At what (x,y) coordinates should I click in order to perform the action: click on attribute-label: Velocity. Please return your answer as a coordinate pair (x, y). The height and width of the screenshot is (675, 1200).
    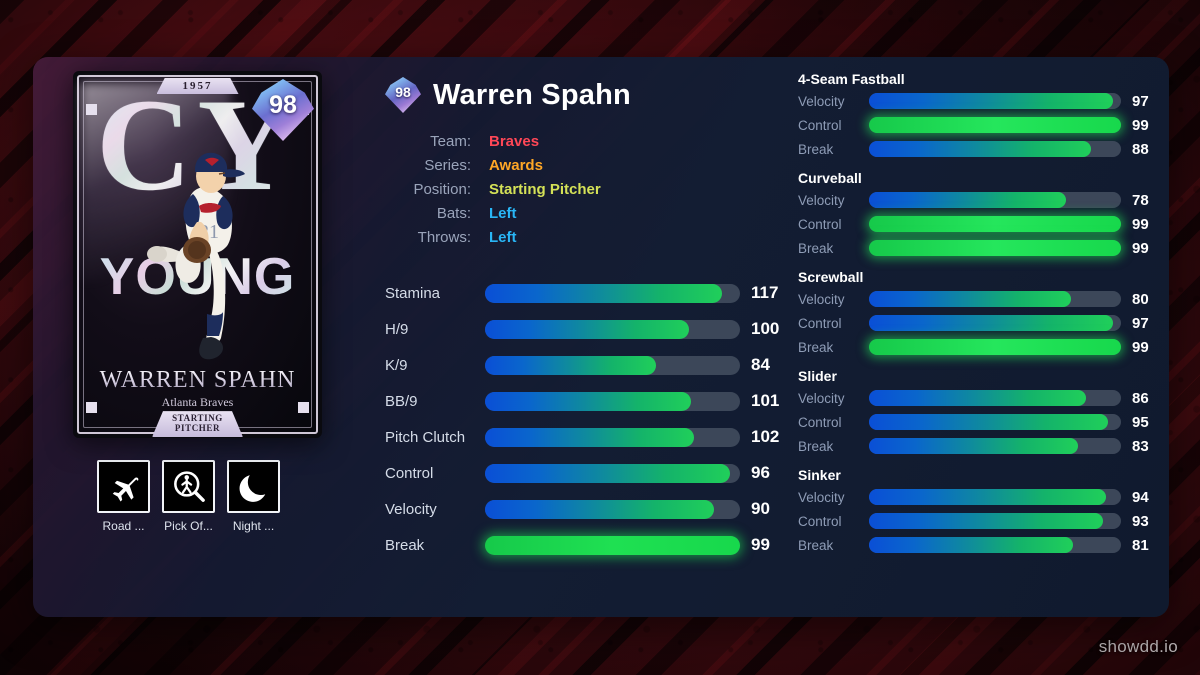
    Looking at the image, I should click on (411, 509).